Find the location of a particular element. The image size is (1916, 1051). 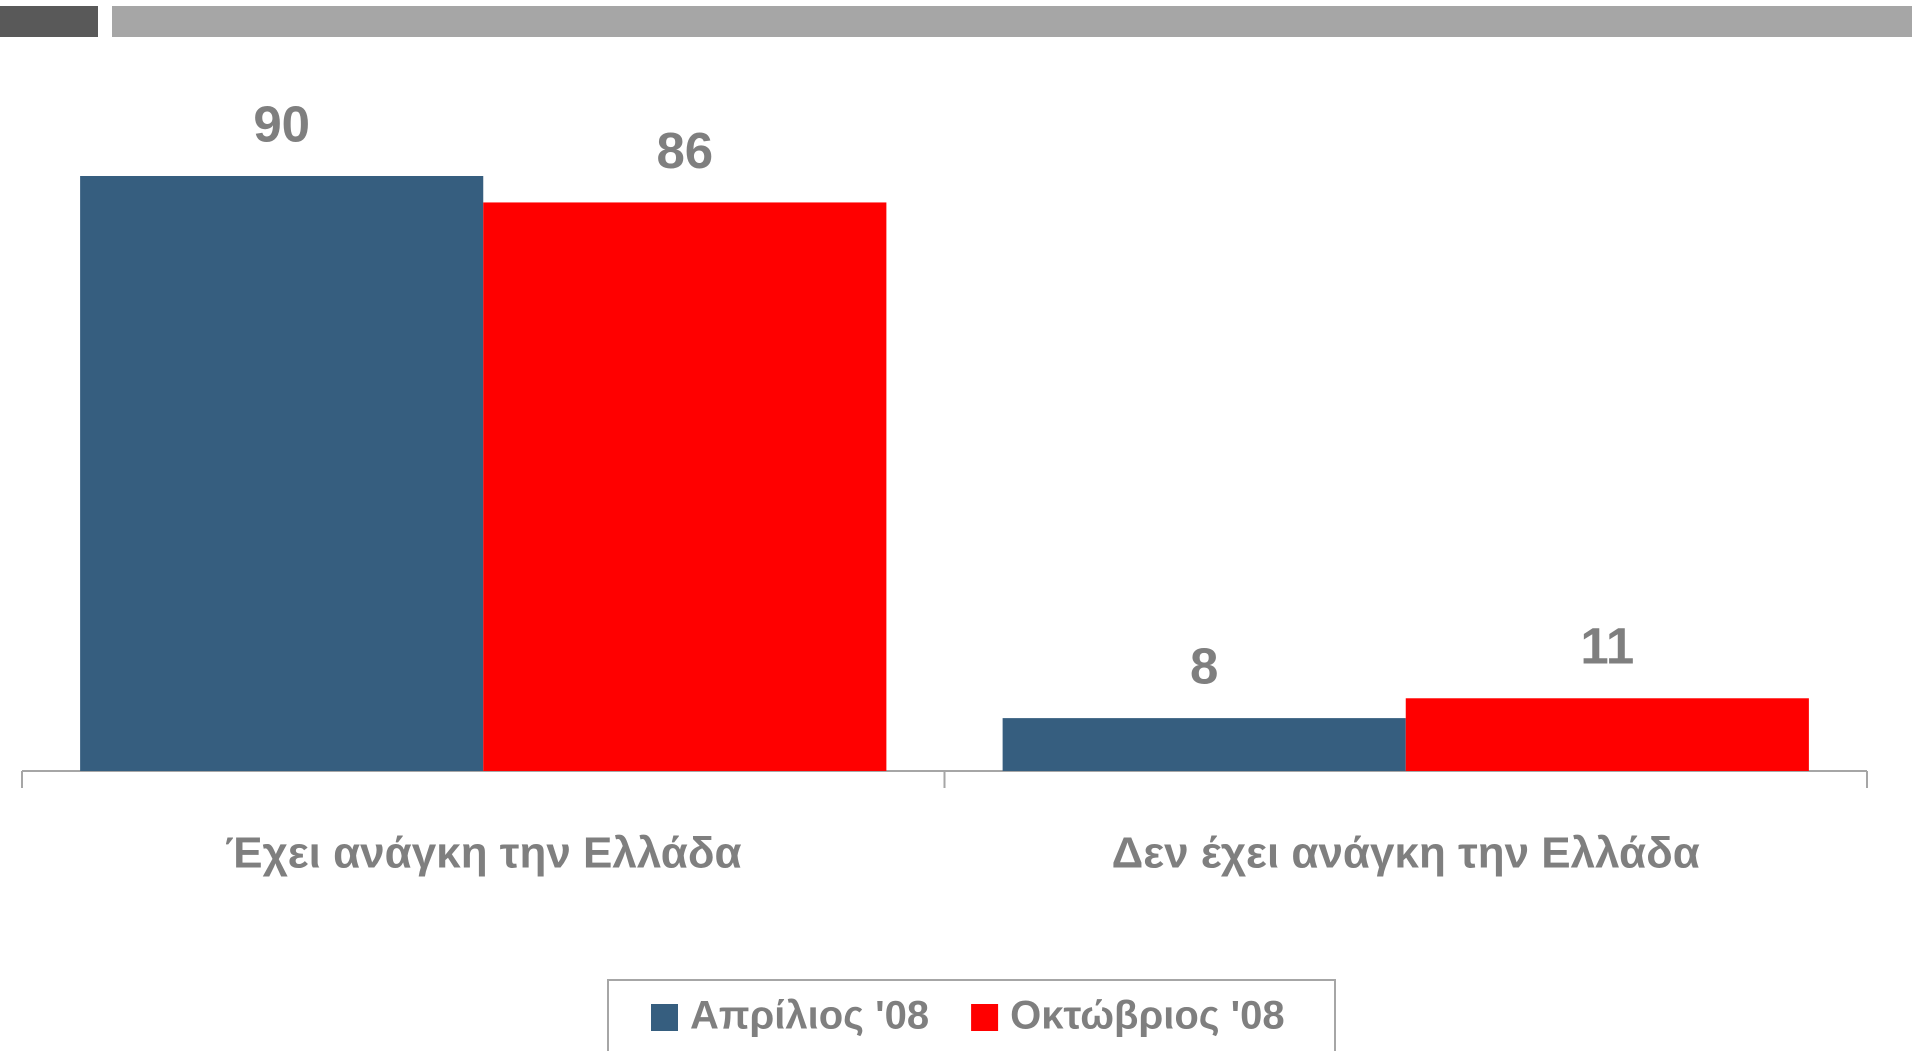

data-label: 90 is located at coordinates (281, 123).